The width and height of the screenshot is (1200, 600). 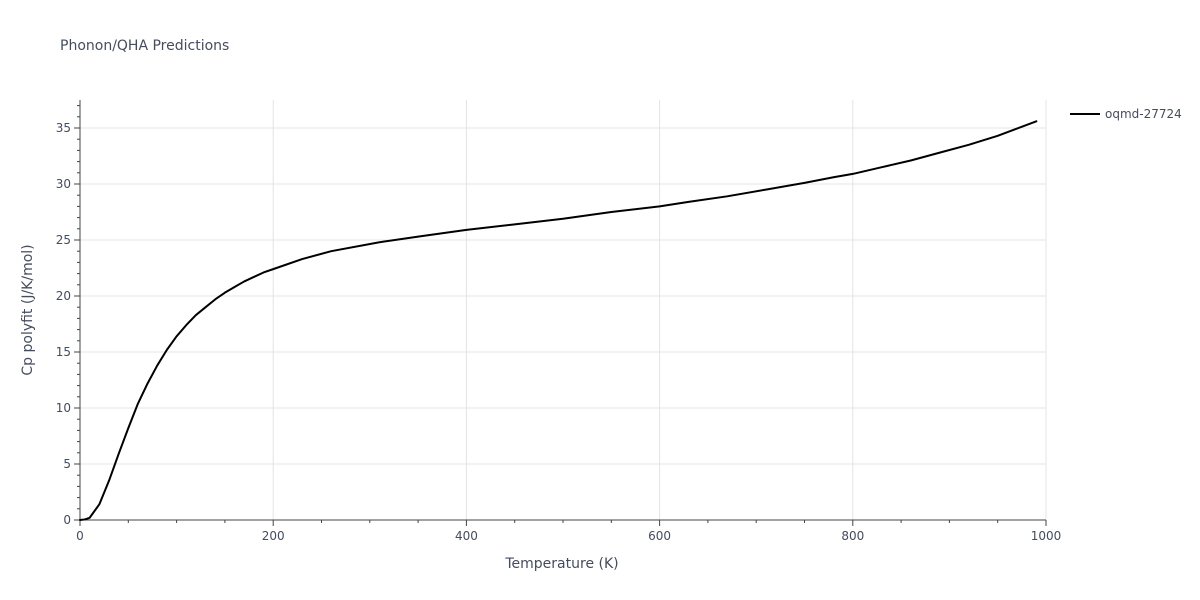 What do you see at coordinates (466, 536) in the screenshot?
I see `x-tick-label: 400` at bounding box center [466, 536].